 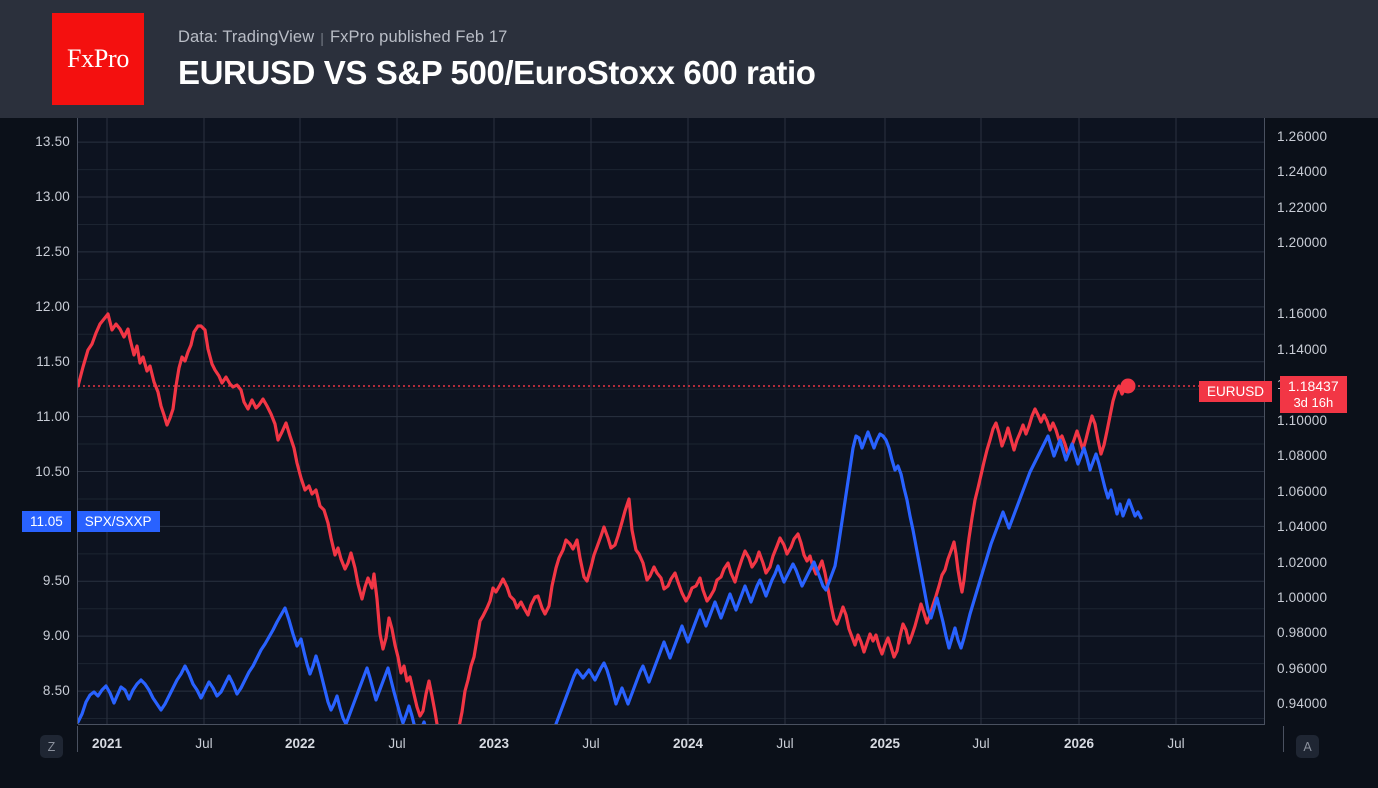 I want to click on y-tick-right: 0.94000, so click(x=1302, y=704).